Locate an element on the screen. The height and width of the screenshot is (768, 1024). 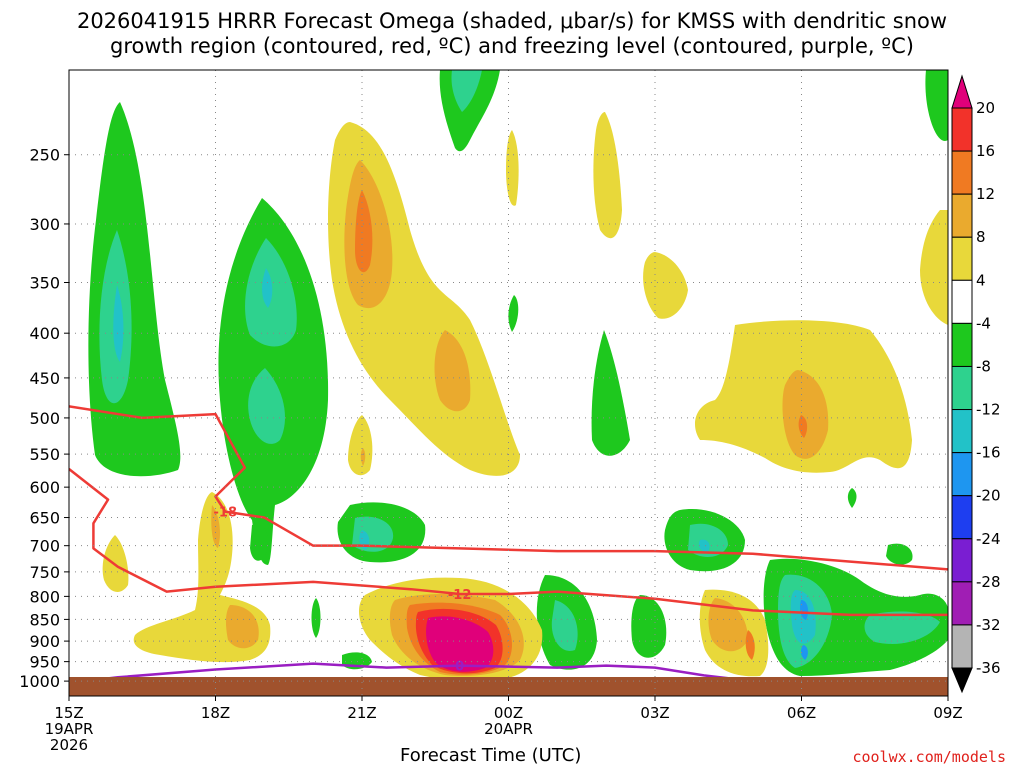
y-tick-label: 550 is located at coordinates (44, 454).